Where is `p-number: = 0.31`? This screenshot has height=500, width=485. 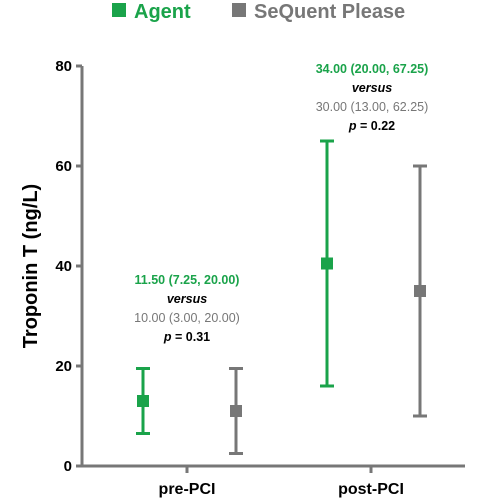 p-number: = 0.31 is located at coordinates (191, 337).